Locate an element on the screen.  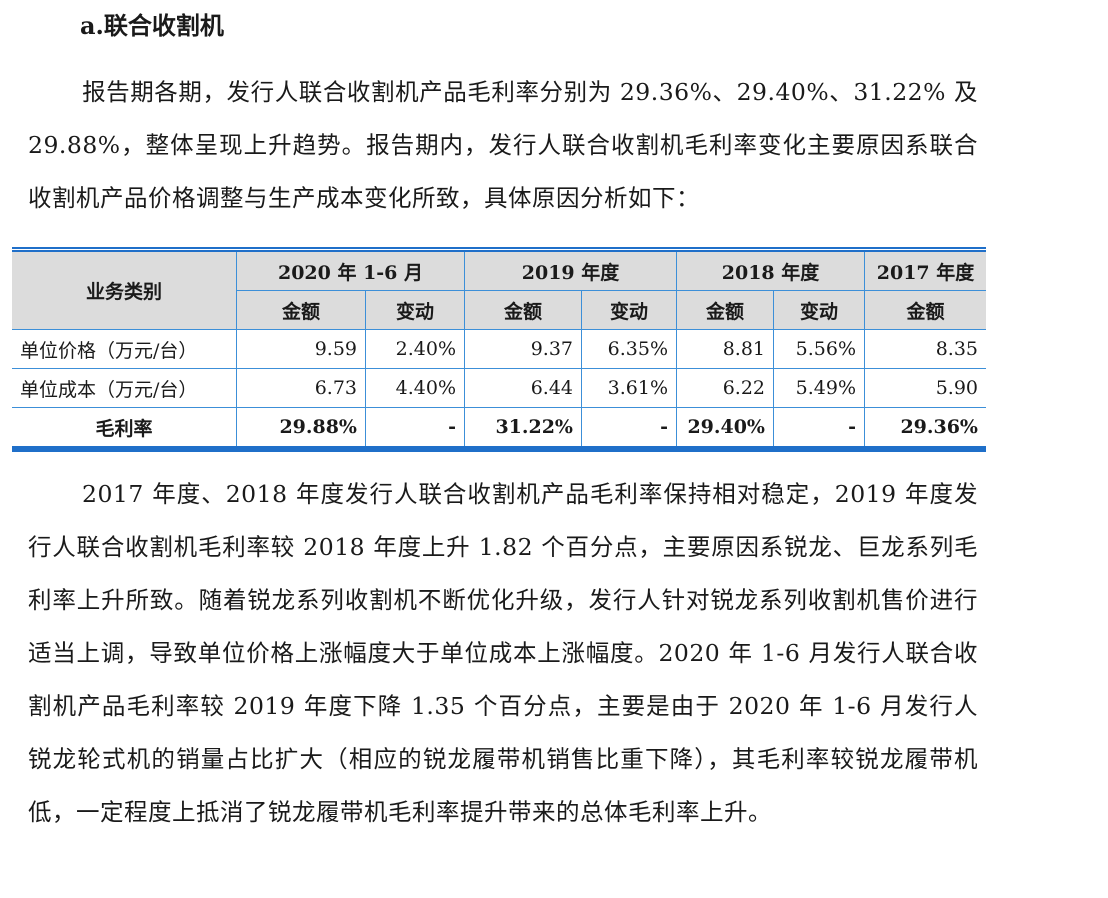
row-label: 单位成本（万元/台） is located at coordinates (124, 388).